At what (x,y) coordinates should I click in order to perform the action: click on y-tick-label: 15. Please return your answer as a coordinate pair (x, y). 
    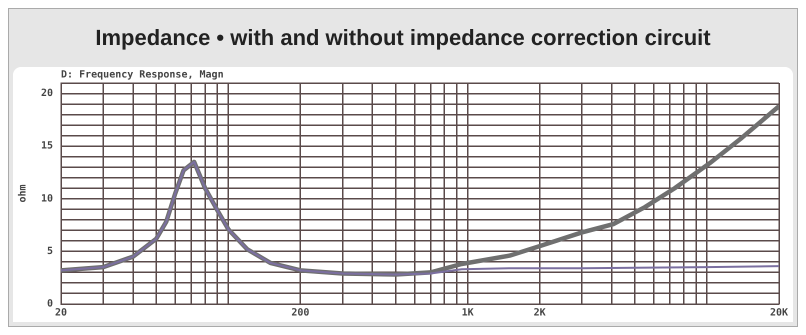
    Looking at the image, I should click on (47, 146).